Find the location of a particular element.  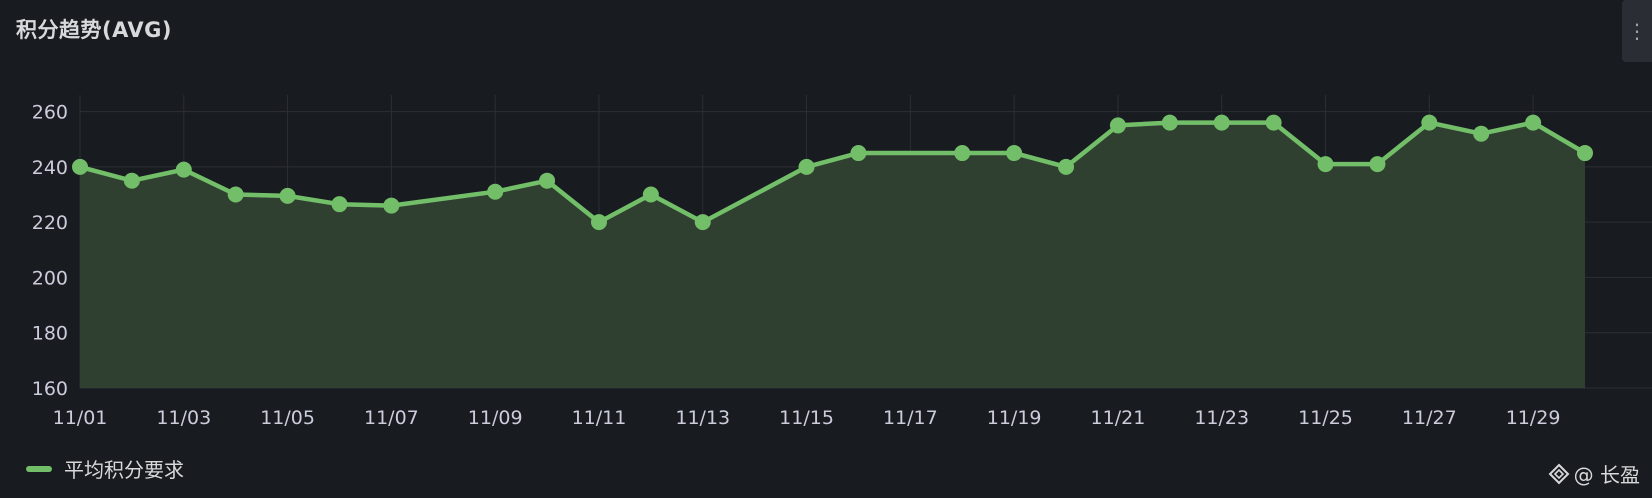

y-tick-label: 220 is located at coordinates (50, 223).